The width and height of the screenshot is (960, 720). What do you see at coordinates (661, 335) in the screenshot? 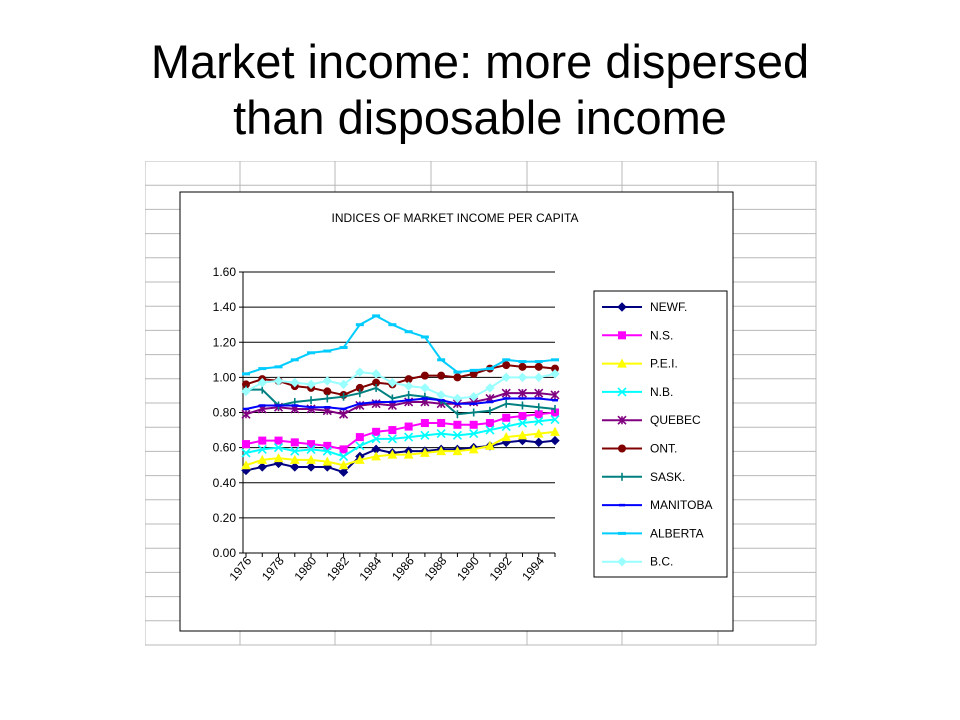
I see `legend-label: N.S.` at bounding box center [661, 335].